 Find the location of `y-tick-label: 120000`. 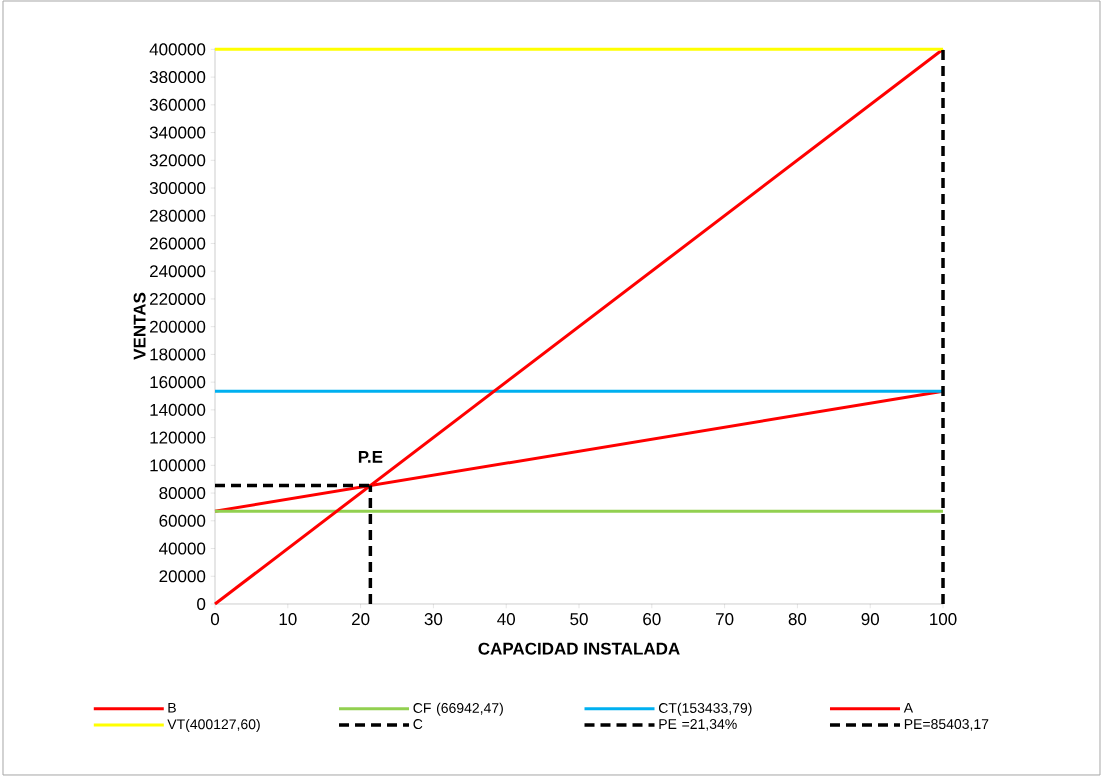

y-tick-label: 120000 is located at coordinates (178, 437).